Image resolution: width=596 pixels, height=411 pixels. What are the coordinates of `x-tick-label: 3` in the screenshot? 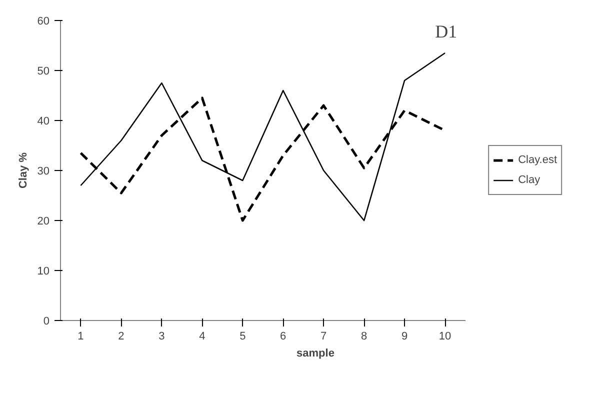 It's located at (161, 336).